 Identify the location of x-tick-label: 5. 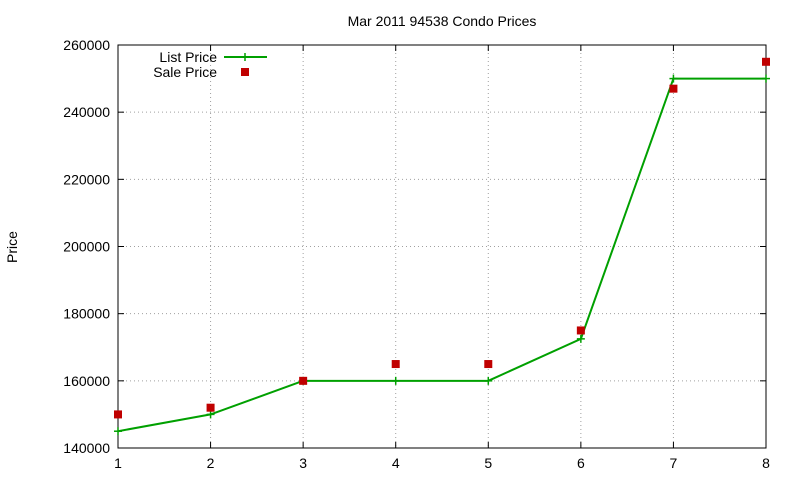
(488, 463).